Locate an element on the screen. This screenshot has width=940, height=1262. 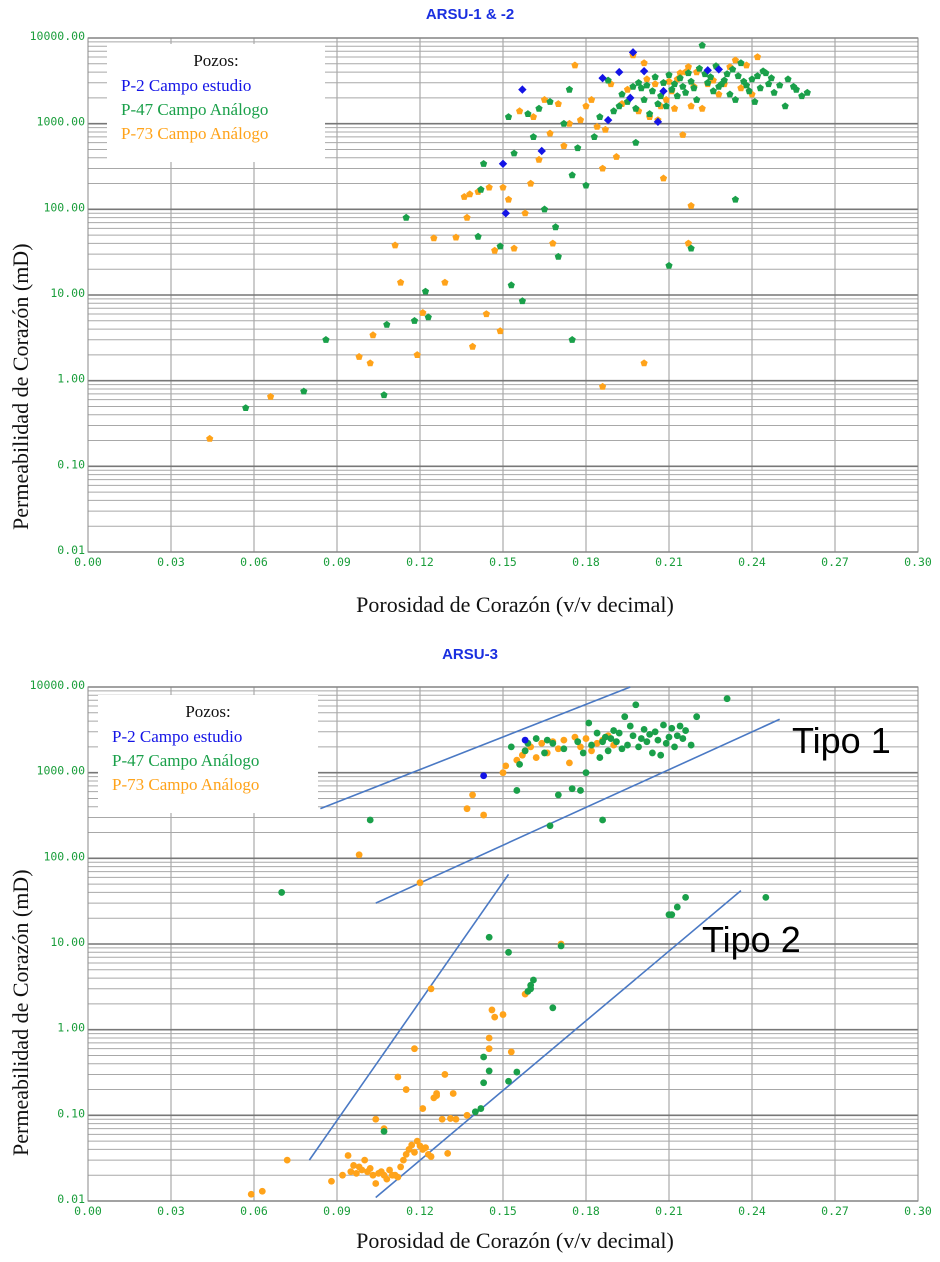
y-tick-label: 10.00 is located at coordinates (67, 293).